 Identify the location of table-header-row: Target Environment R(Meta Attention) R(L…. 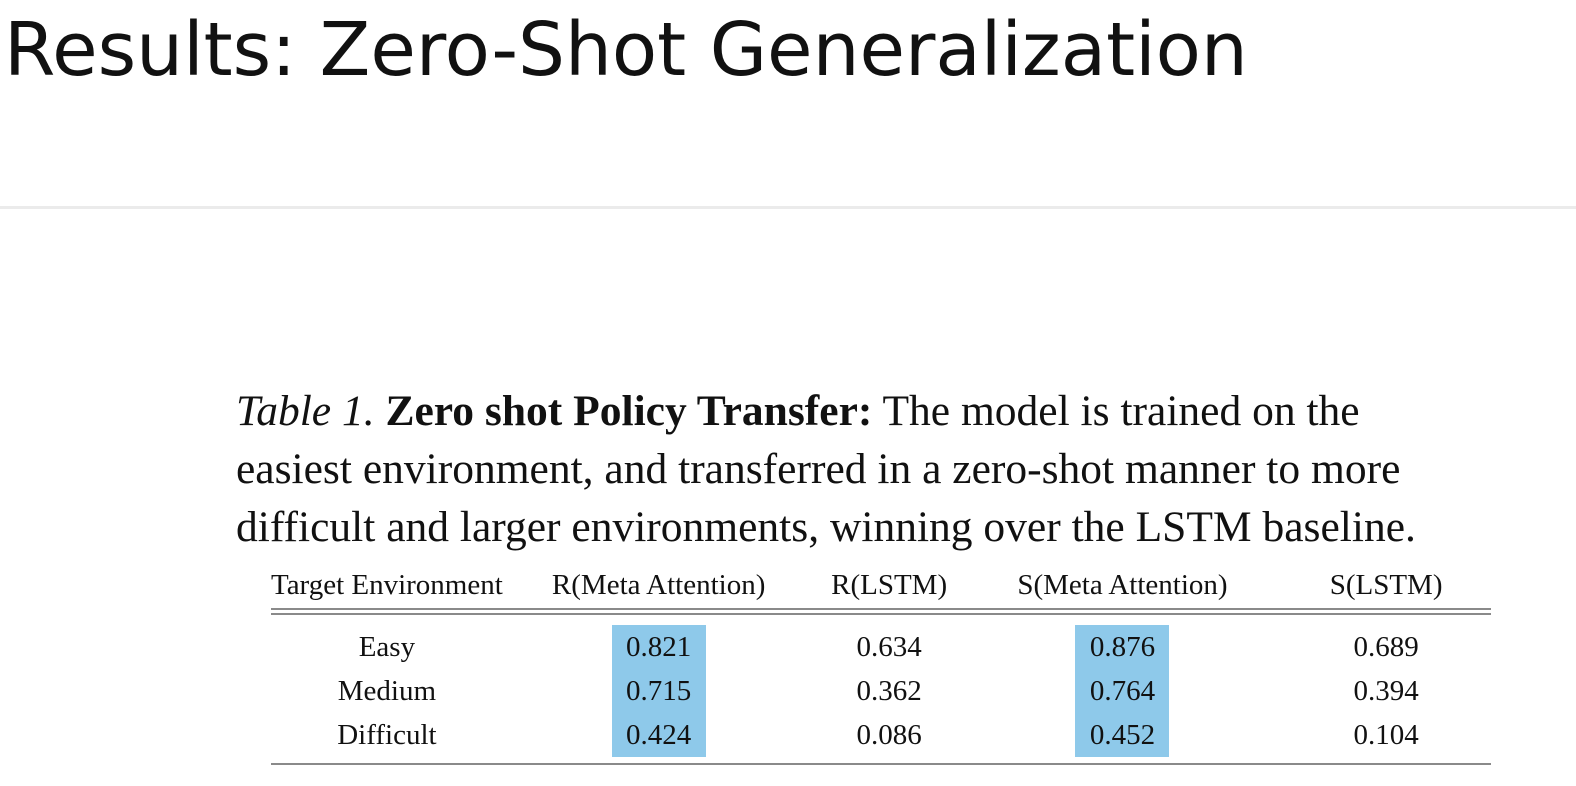
(881, 587).